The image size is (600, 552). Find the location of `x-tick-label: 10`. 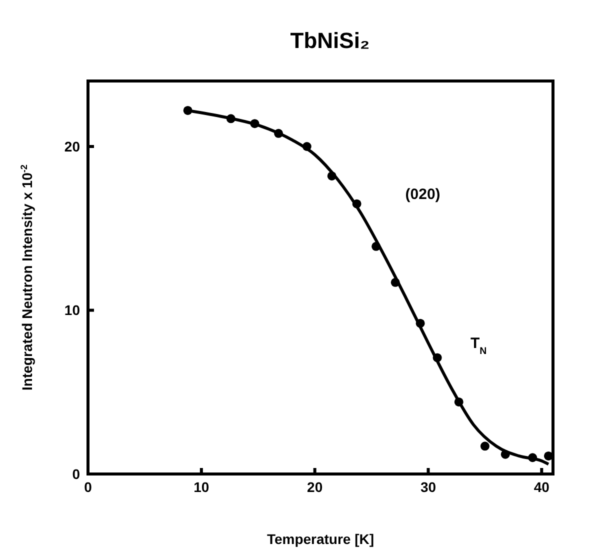

x-tick-label: 10 is located at coordinates (202, 486).